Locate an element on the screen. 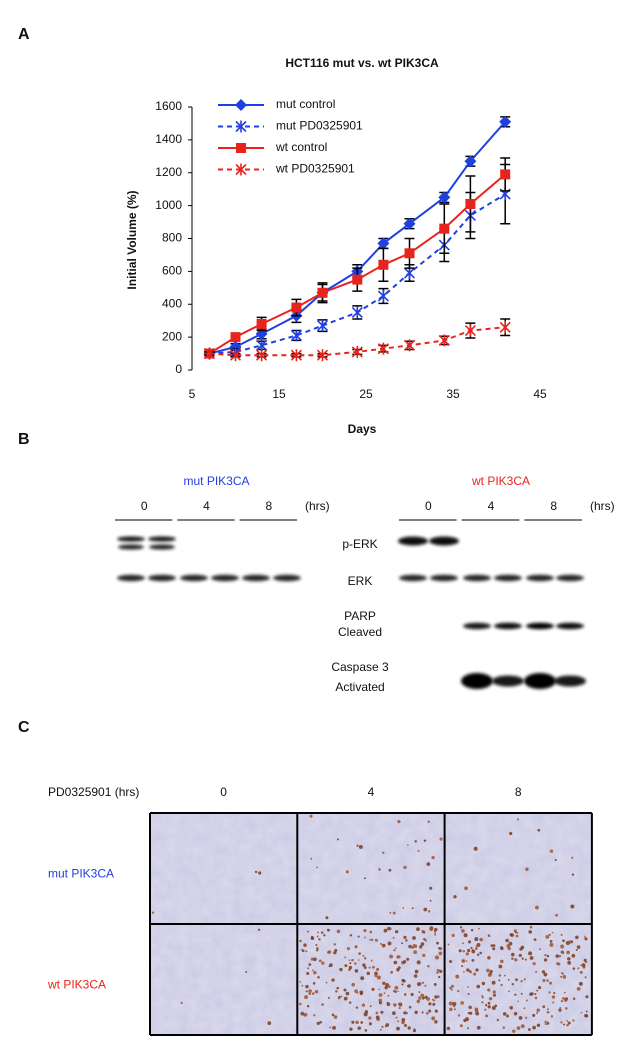  unit-label: (hrs) is located at coordinates (317, 506).